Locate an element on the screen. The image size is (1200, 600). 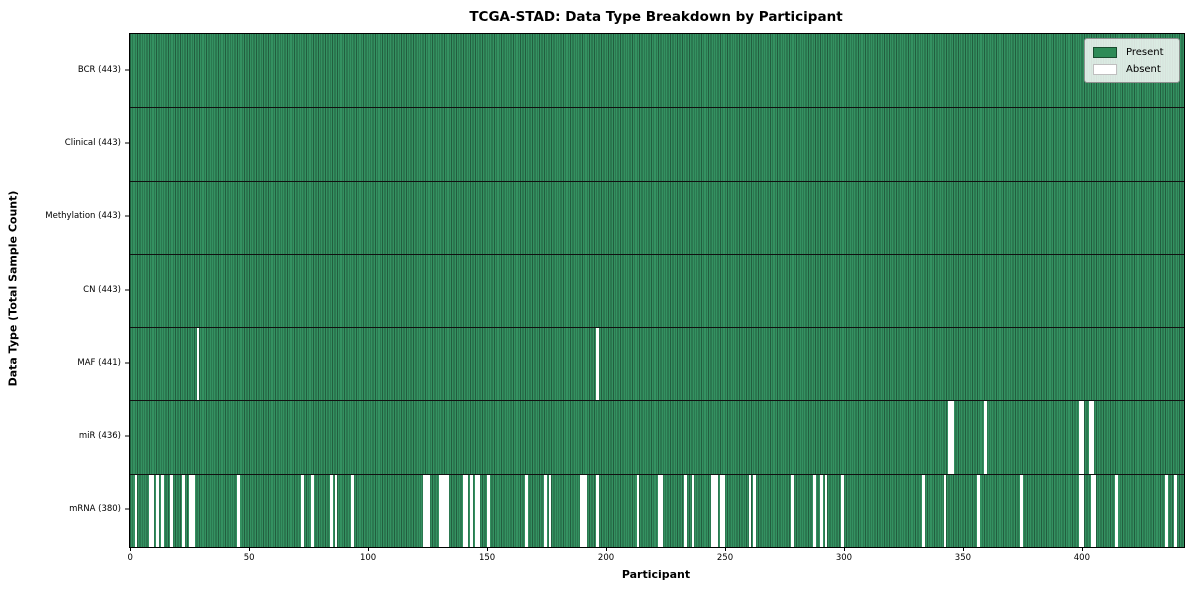
x-tick-label-200: 200 is located at coordinates (606, 558).